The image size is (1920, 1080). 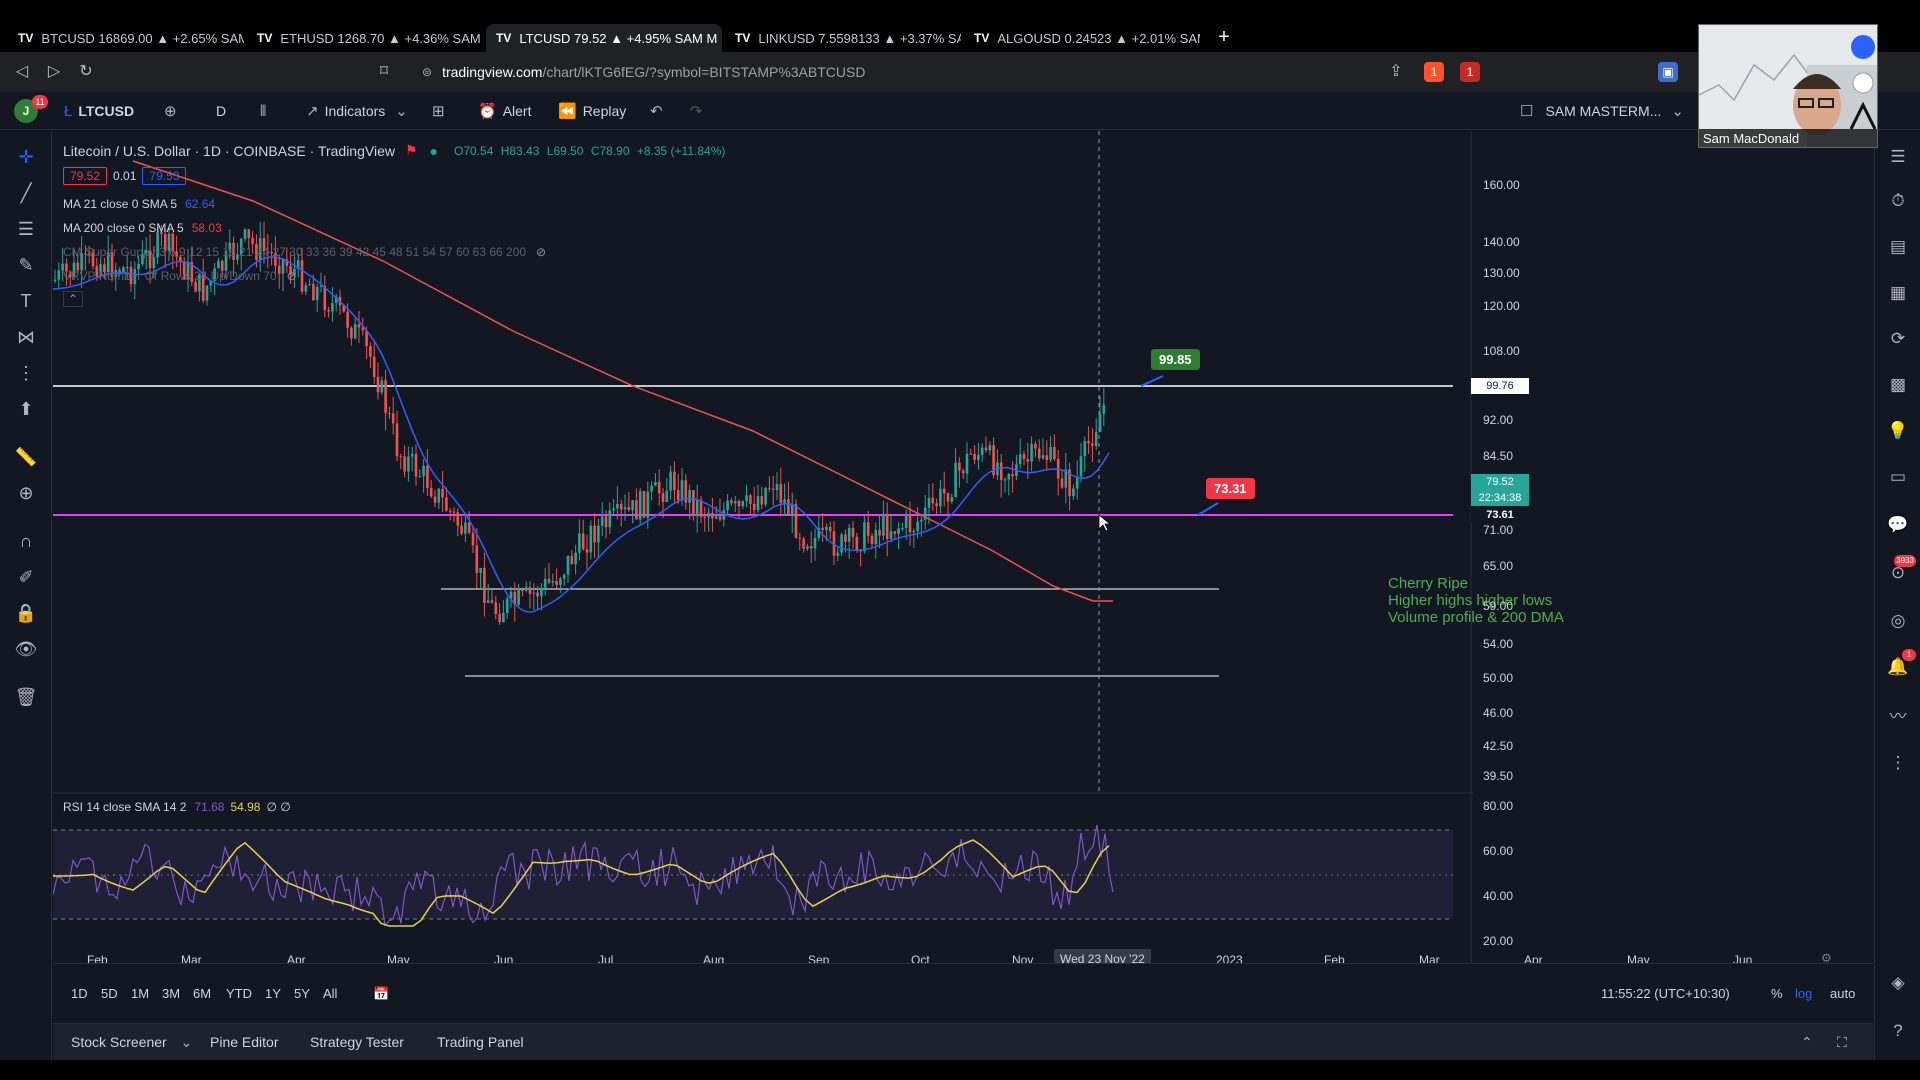 What do you see at coordinates (26, 337) in the screenshot?
I see `pattern-icon: ⋈` at bounding box center [26, 337].